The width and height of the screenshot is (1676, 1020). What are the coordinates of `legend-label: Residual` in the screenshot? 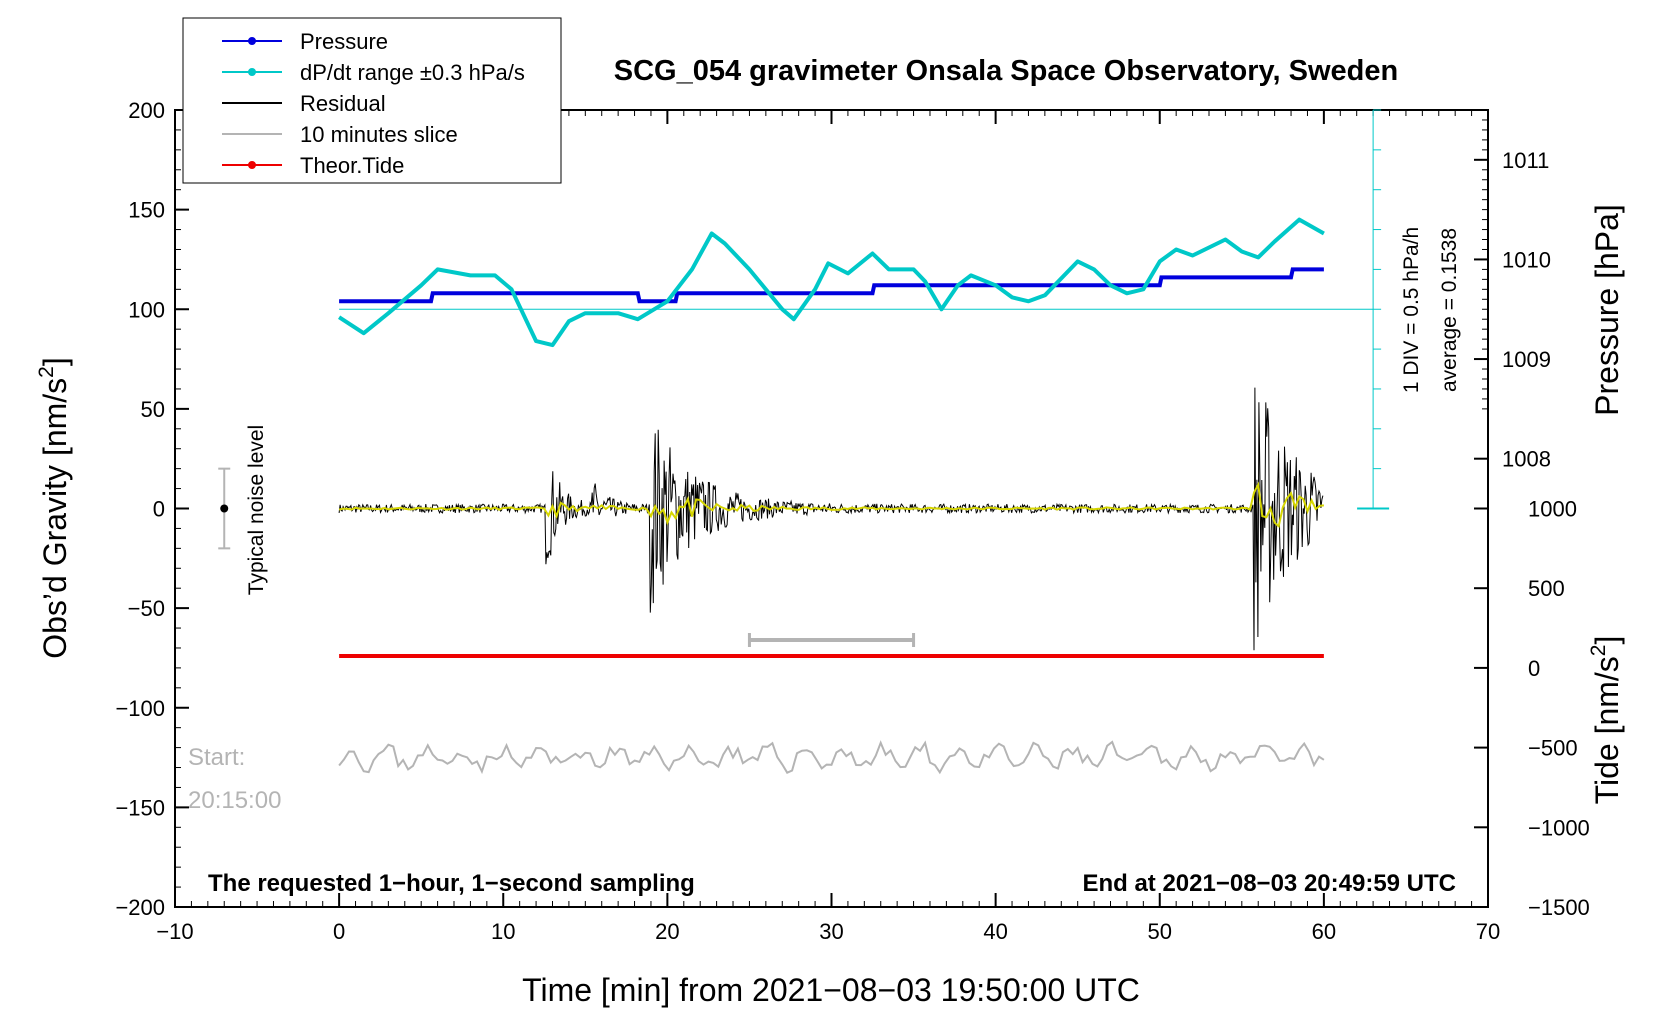 It's located at (343, 103).